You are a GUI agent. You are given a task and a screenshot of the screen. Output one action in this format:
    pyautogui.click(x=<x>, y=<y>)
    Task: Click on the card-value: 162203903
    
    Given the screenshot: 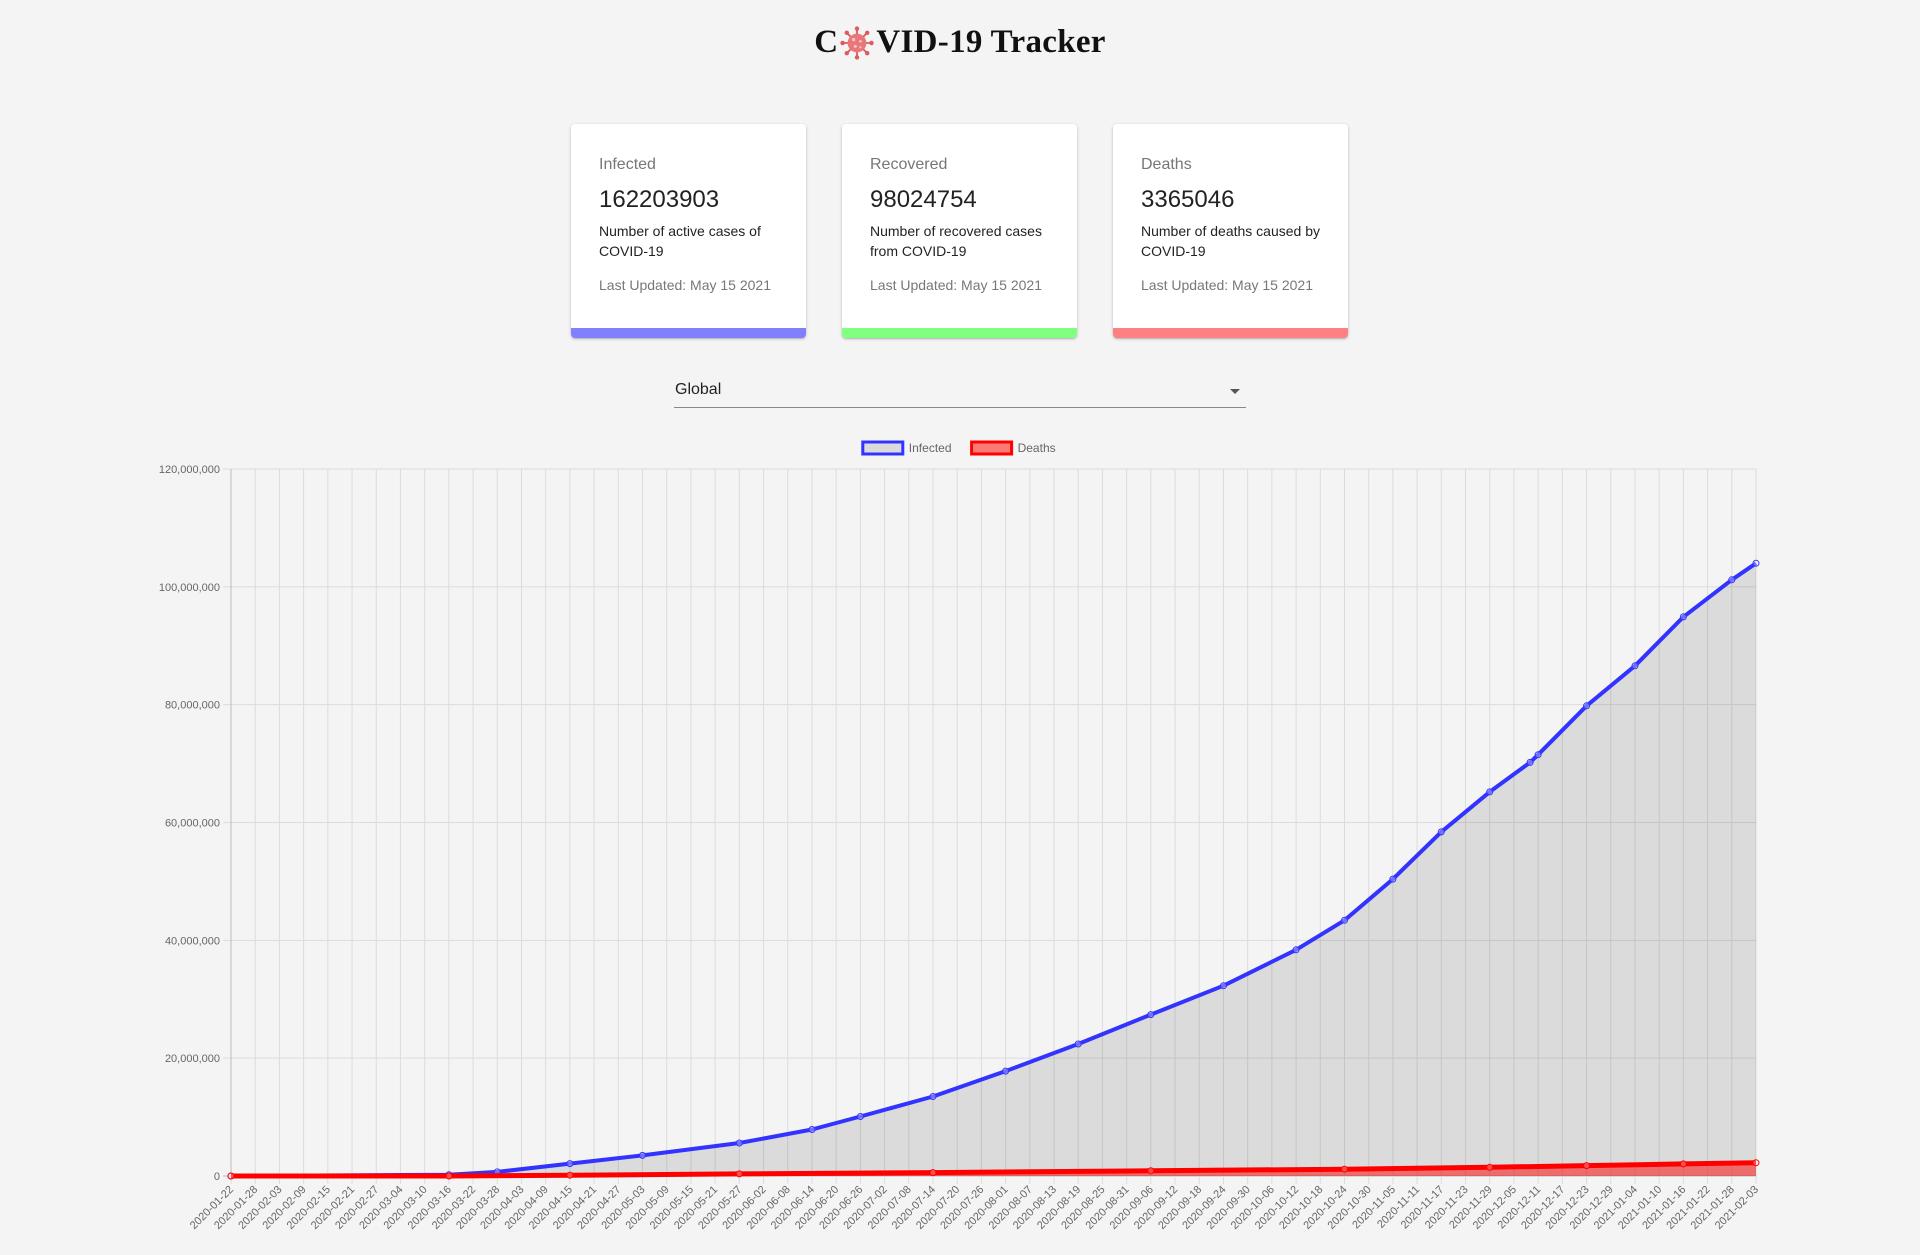 What is the action you would take?
    pyautogui.click(x=659, y=199)
    